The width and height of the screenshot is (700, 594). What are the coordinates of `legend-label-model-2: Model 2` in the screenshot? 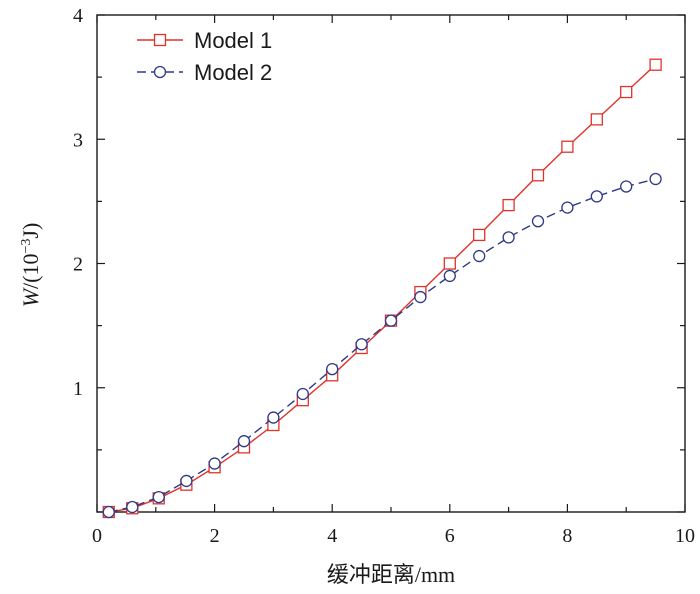 It's located at (233, 72).